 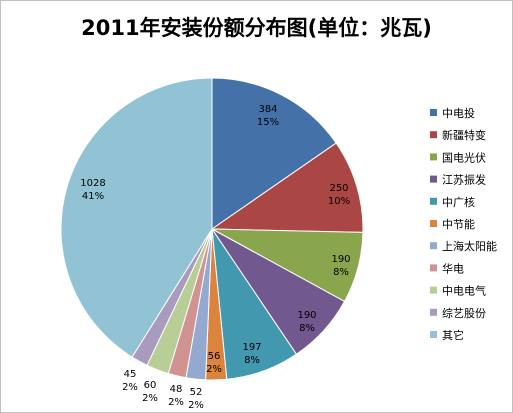 I want to click on legend-label: 中电投, so click(x=458, y=113).